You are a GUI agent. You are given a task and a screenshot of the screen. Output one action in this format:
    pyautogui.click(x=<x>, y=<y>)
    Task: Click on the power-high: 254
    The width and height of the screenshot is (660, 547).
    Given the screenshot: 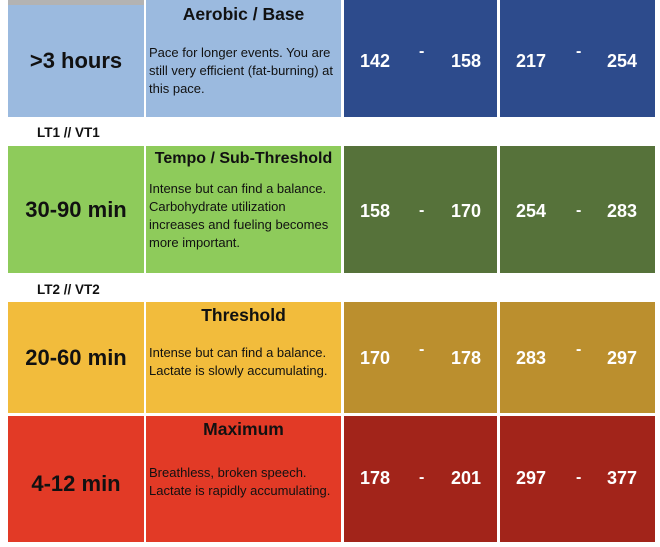 What is the action you would take?
    pyautogui.click(x=622, y=61)
    